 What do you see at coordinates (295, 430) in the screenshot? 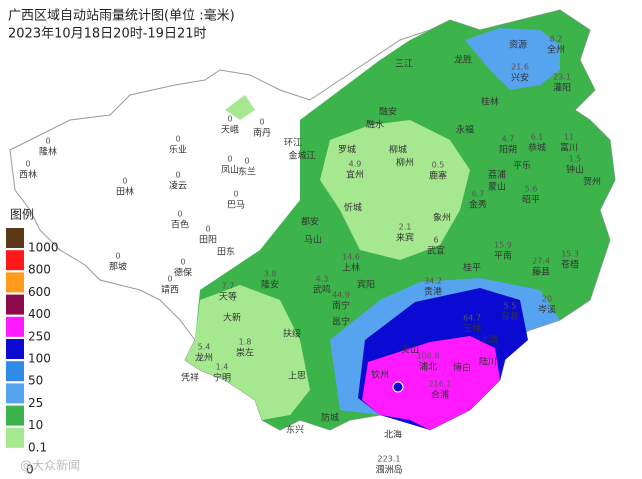
I see `place-name: 东兴` at bounding box center [295, 430].